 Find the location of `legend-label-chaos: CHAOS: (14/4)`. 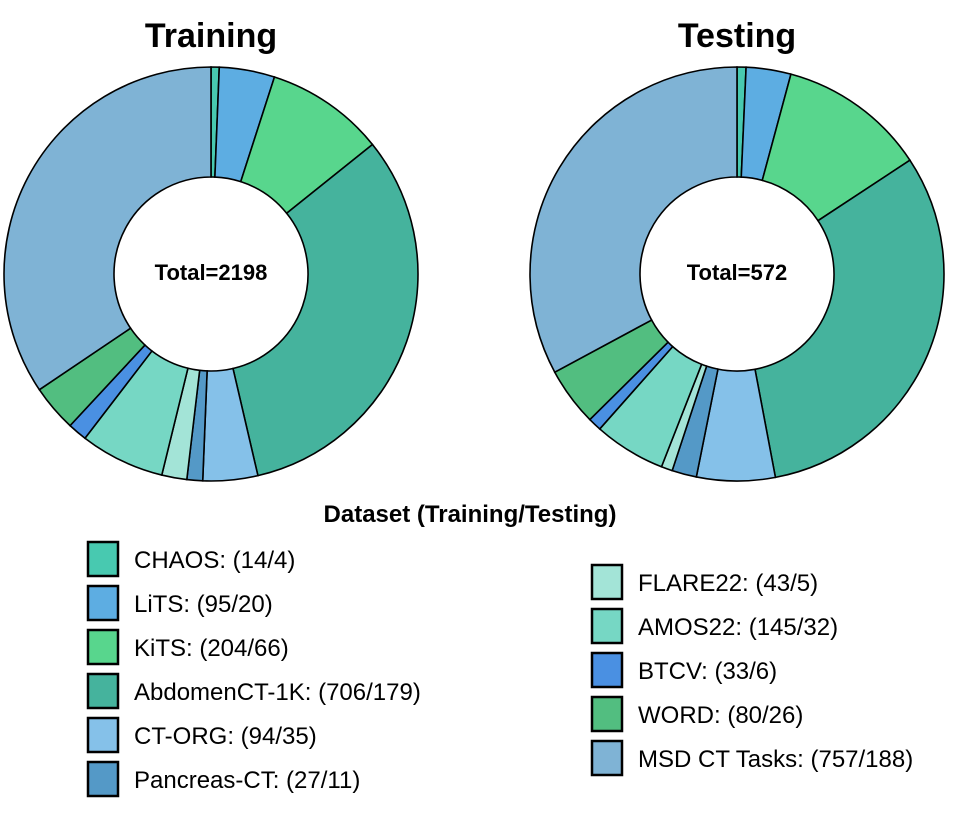

legend-label-chaos: CHAOS: (14/4) is located at coordinates (214, 560).